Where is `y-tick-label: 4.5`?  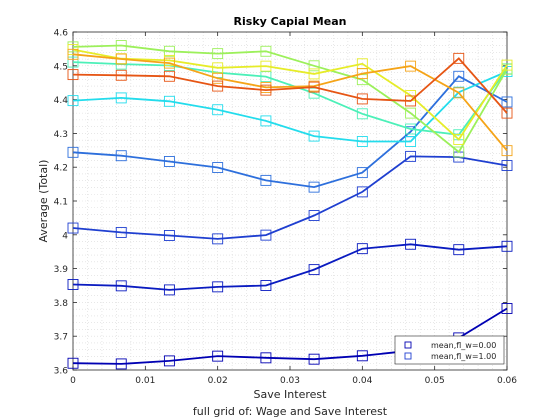 y-tick-label: 4.5 is located at coordinates (61, 67).